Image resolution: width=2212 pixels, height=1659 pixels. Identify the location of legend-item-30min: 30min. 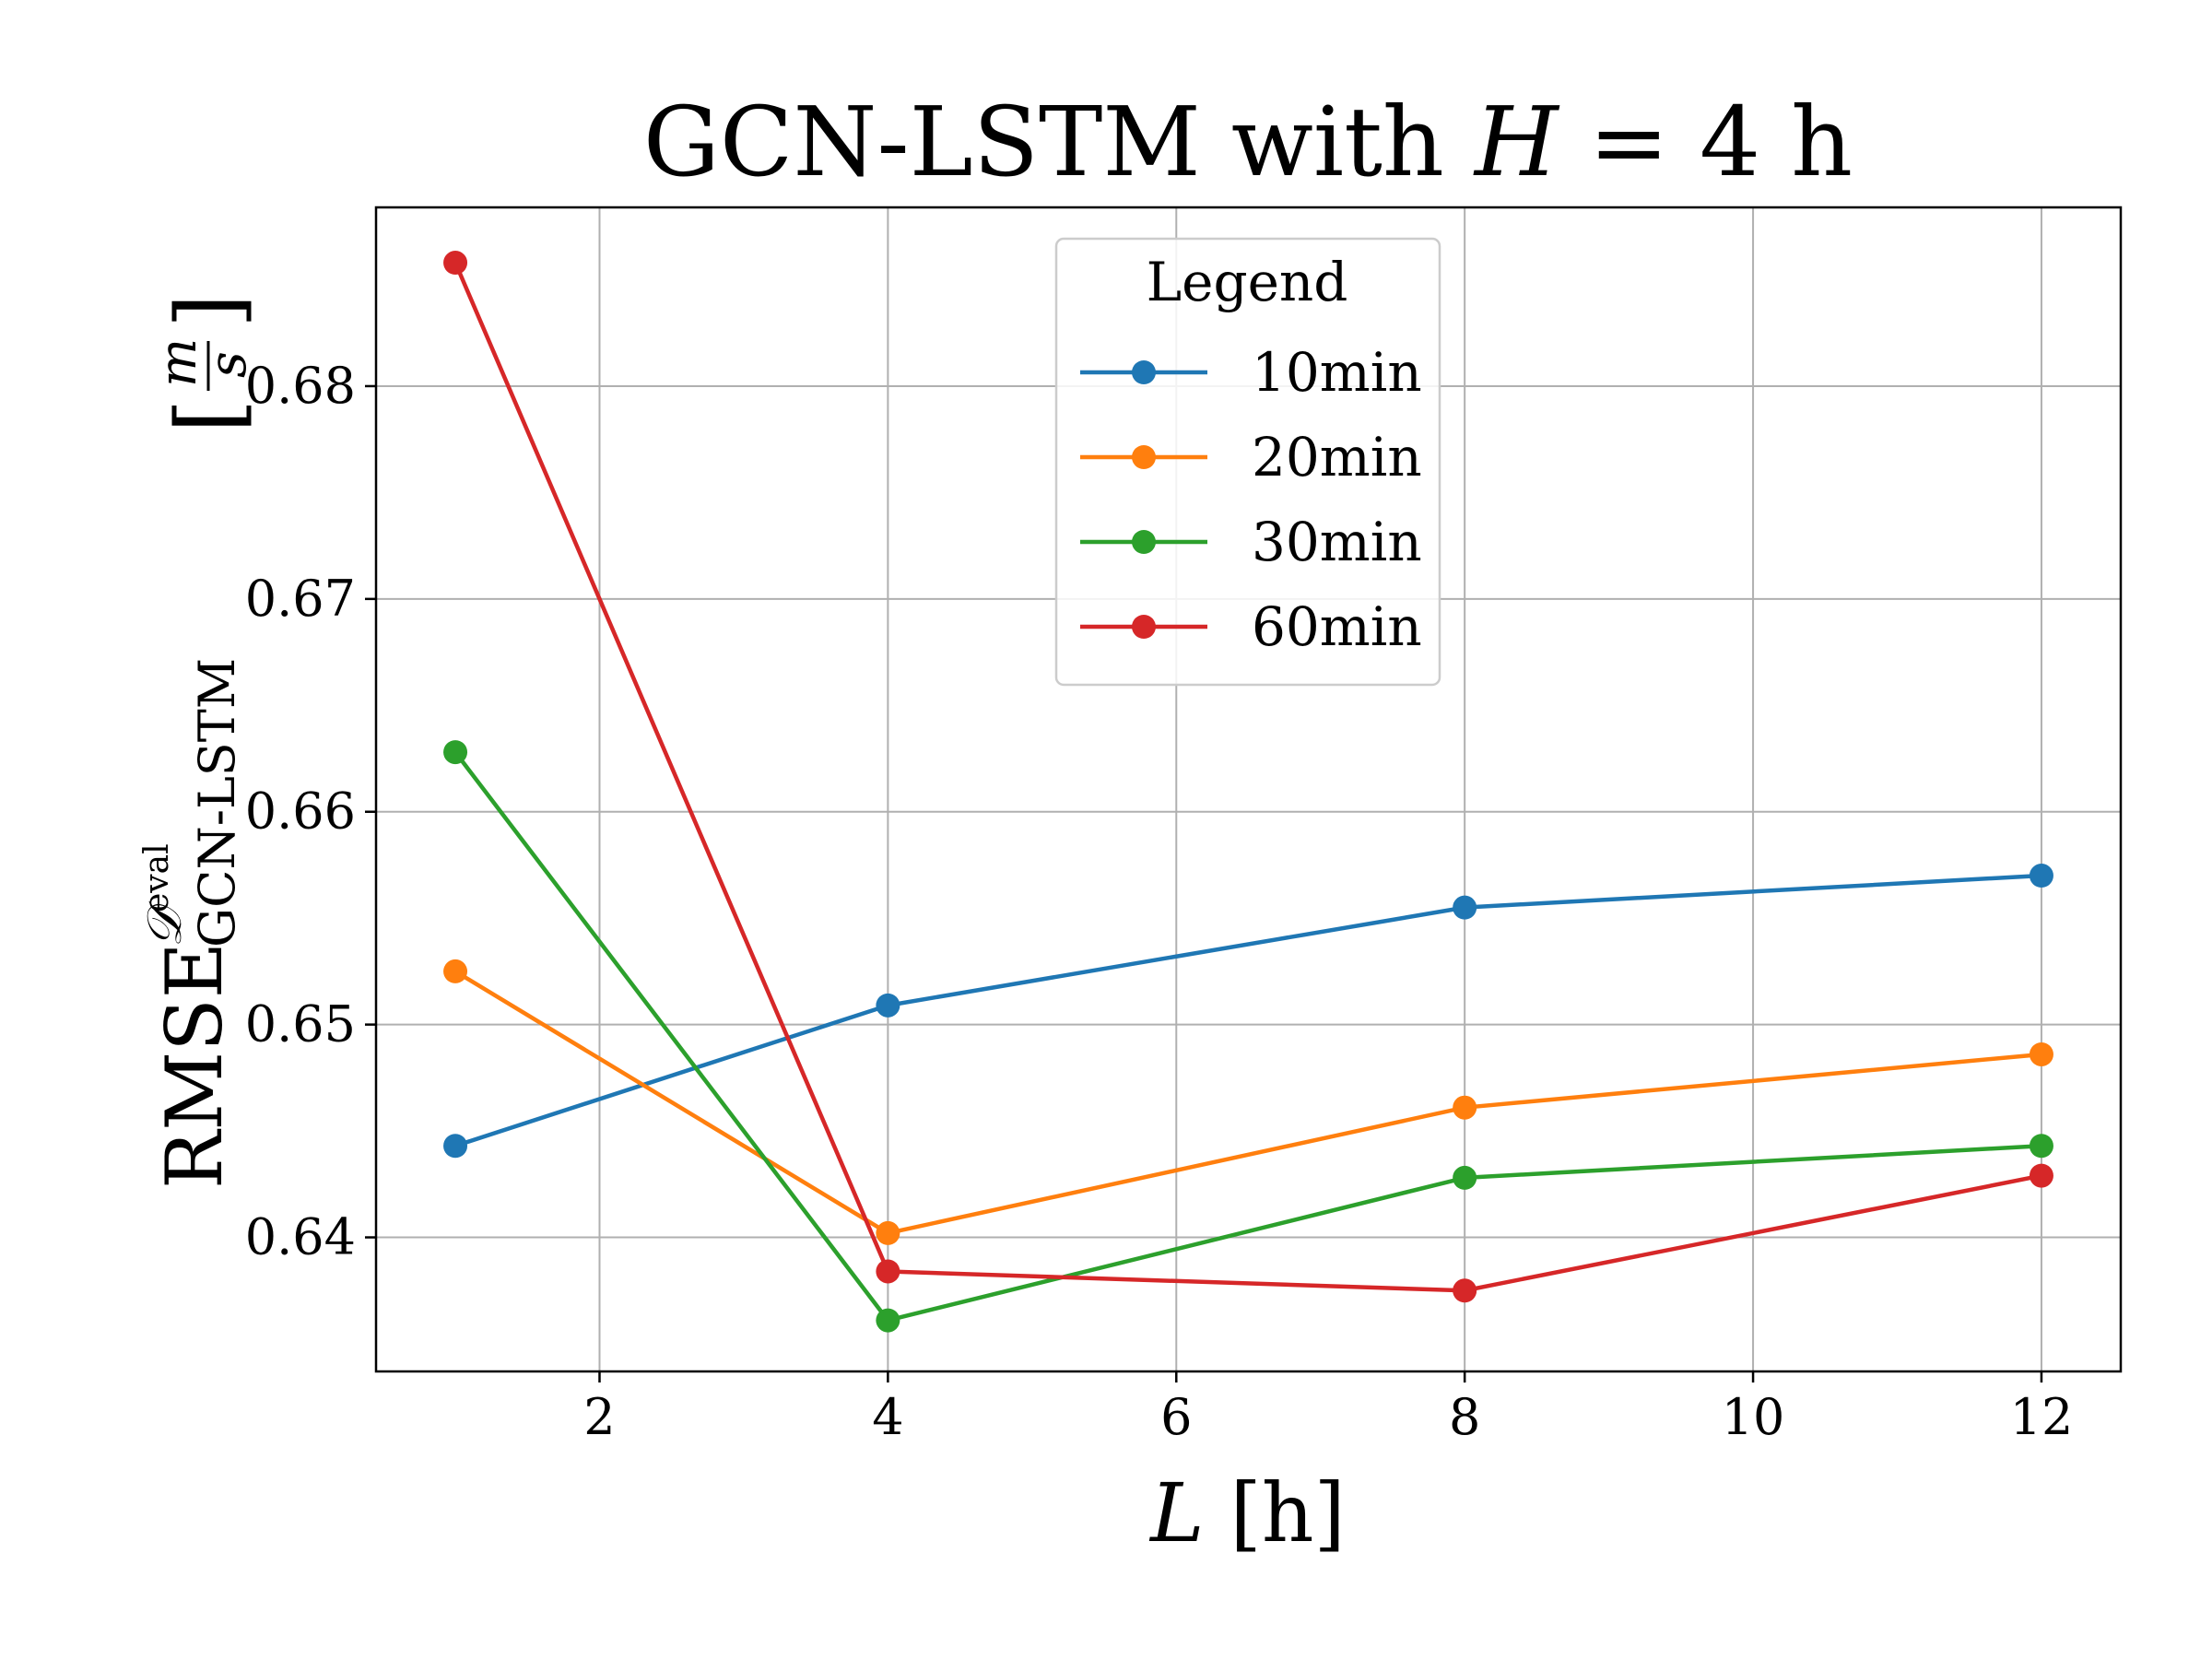
(1251, 542).